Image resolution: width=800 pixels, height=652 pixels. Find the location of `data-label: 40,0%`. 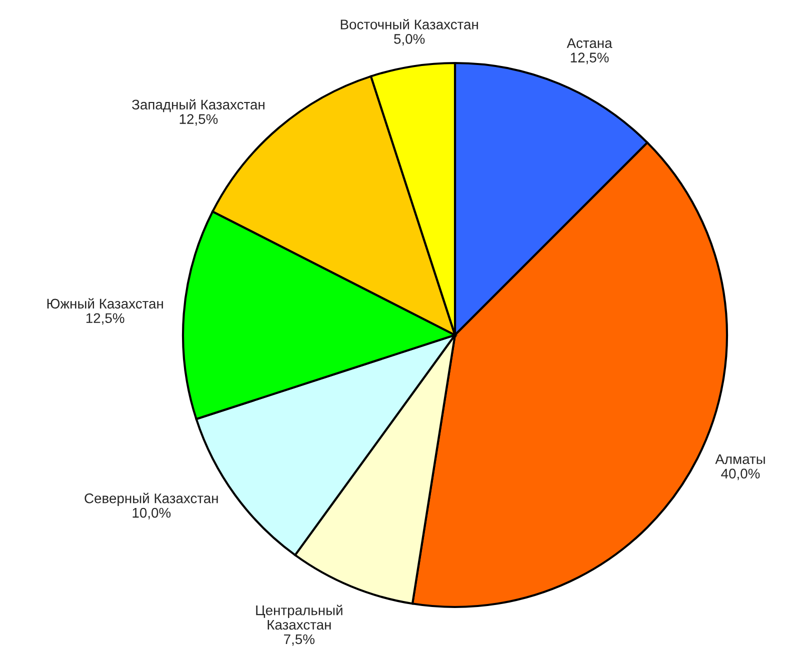

data-label: 40,0% is located at coordinates (740, 474).